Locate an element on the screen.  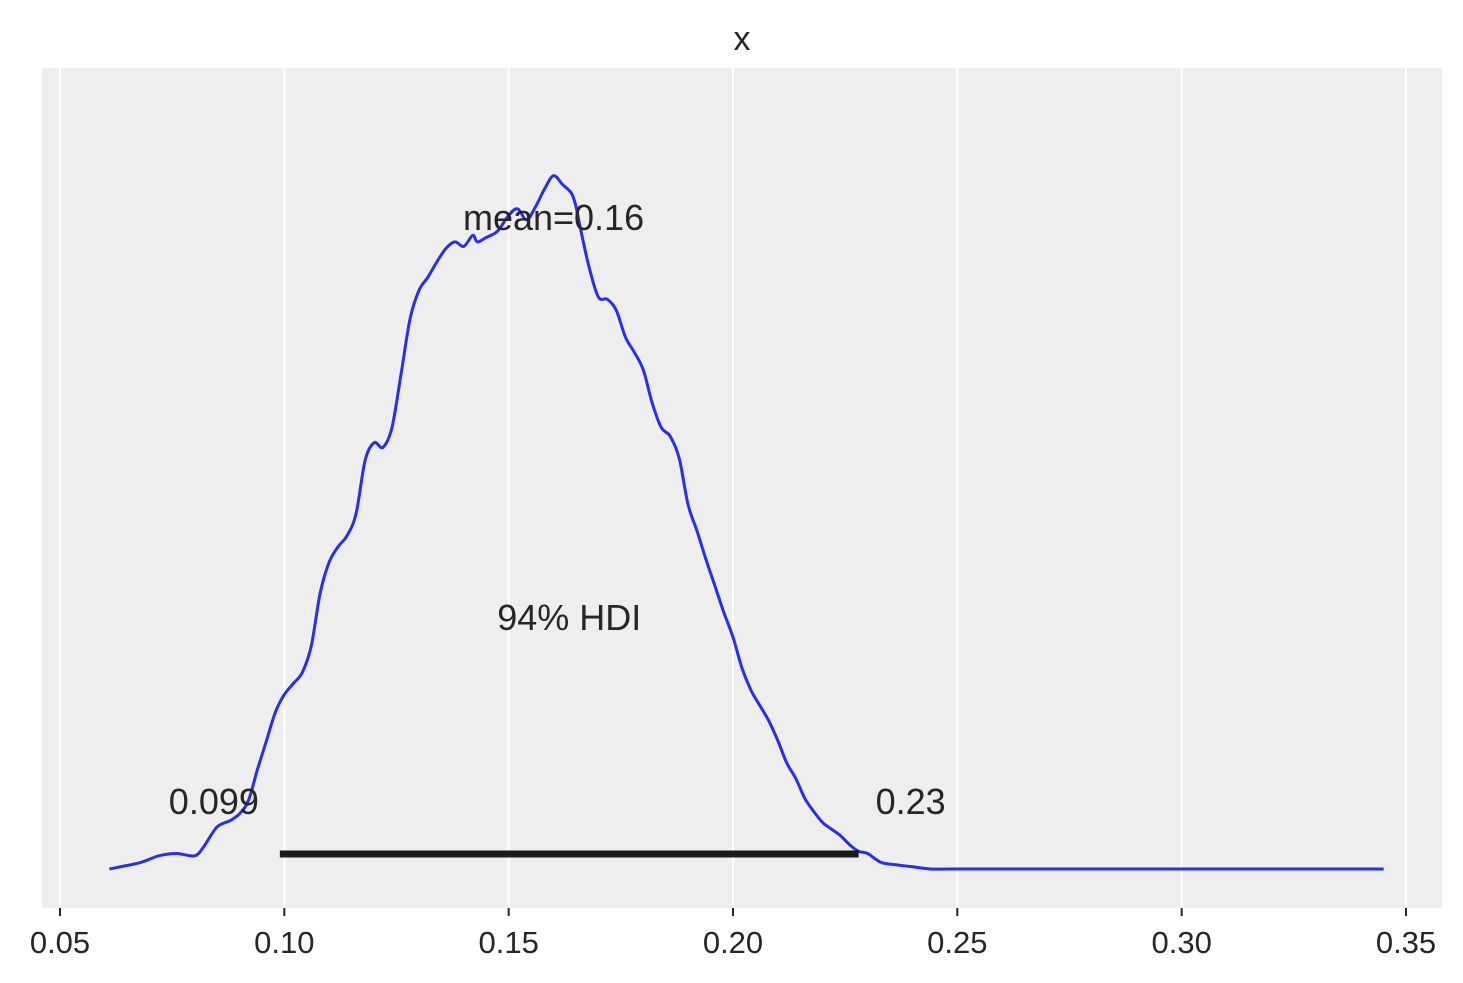
x-tick-label: 0.05 is located at coordinates (60, 942).